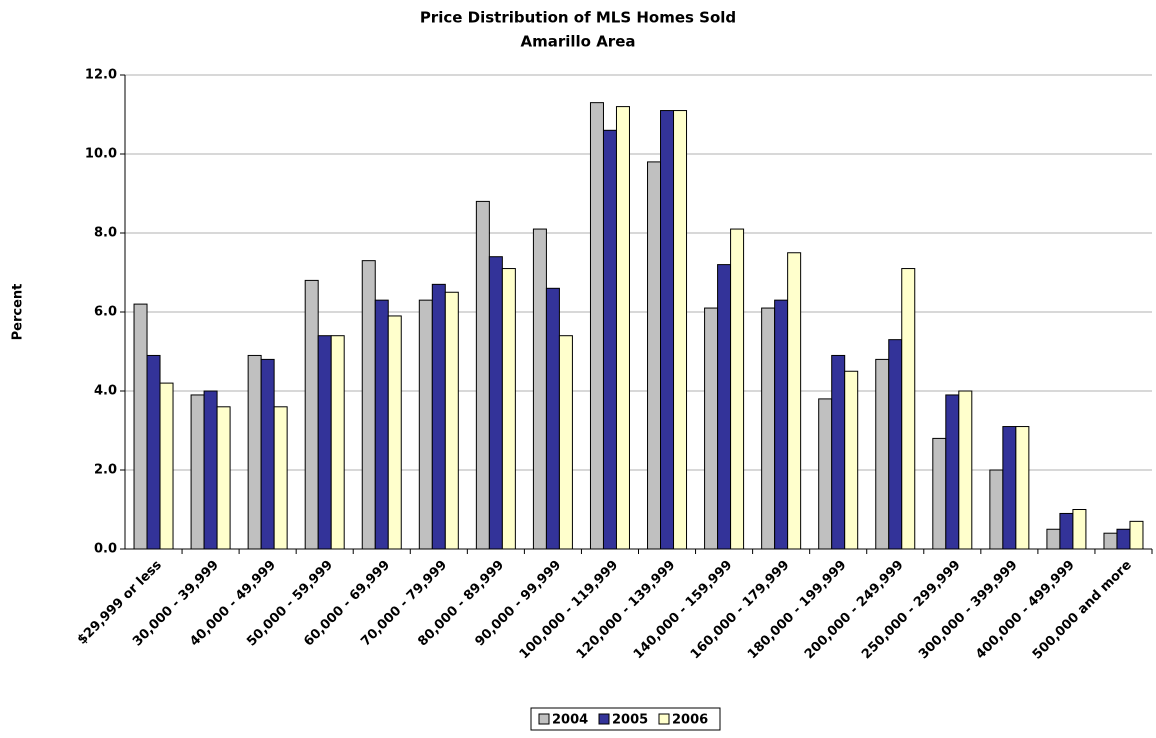 This screenshot has width=1156, height=738. What do you see at coordinates (797, 610) in the screenshot?
I see `x-tick-label: 180,000 - 199,999` at bounding box center [797, 610].